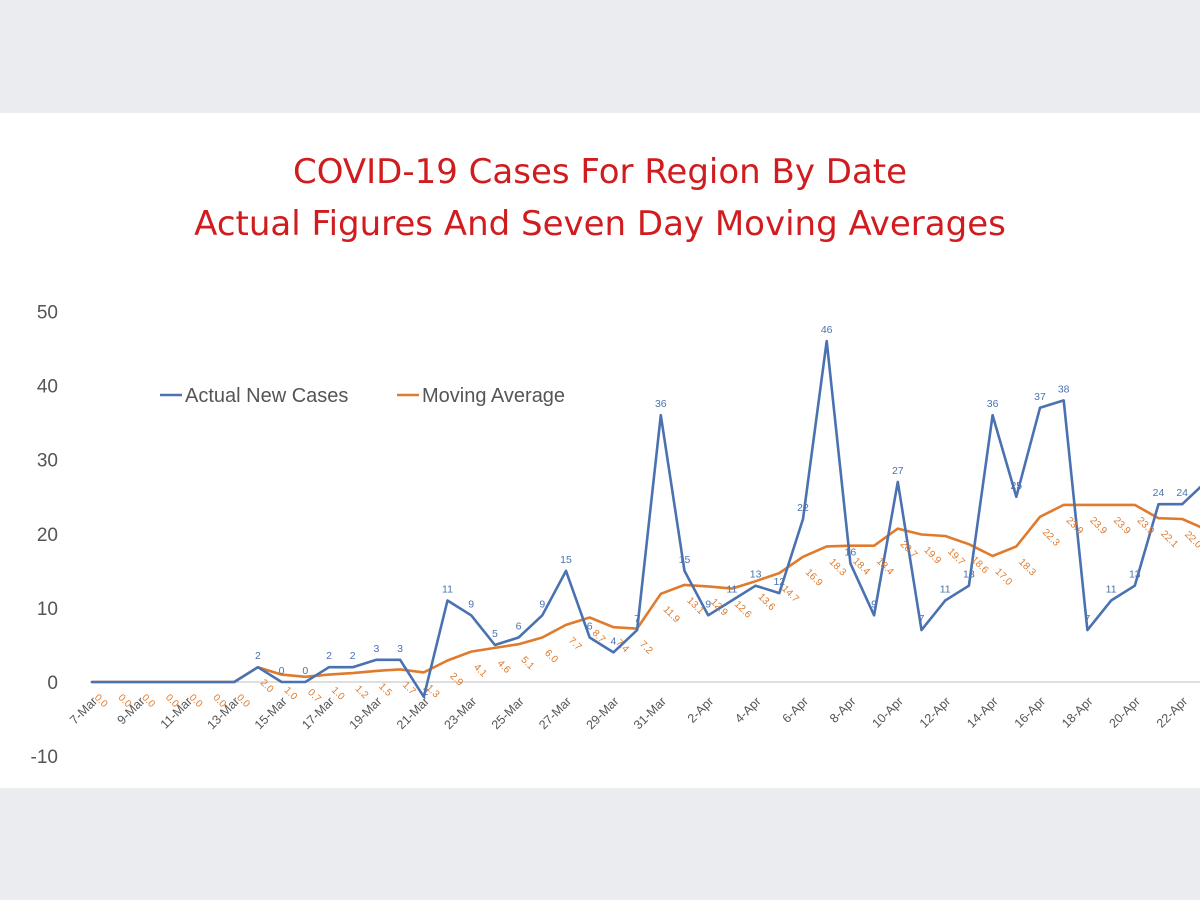 This screenshot has height=900, width=1200. What do you see at coordinates (909, 550) in the screenshot?
I see `moving-average-data-label: 20.7` at bounding box center [909, 550].